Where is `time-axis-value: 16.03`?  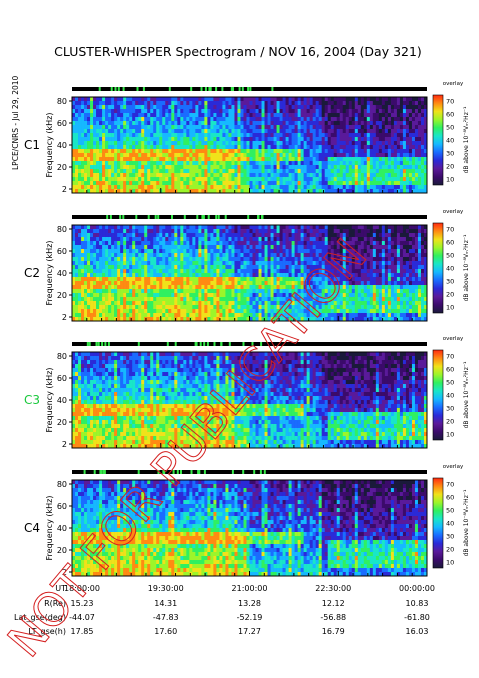 time-axis-value: 16.03 is located at coordinates (417, 631).